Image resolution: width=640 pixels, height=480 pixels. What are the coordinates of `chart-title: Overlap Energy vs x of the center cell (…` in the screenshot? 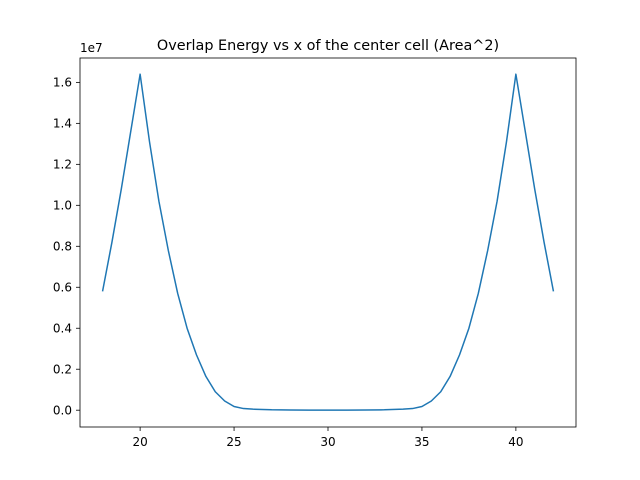 It's located at (328, 46).